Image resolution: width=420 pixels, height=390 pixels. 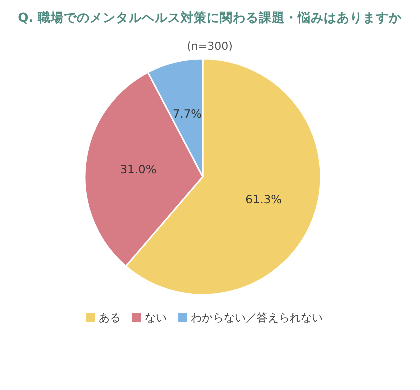 What do you see at coordinates (156, 318) in the screenshot?
I see `legend-label: ない` at bounding box center [156, 318].